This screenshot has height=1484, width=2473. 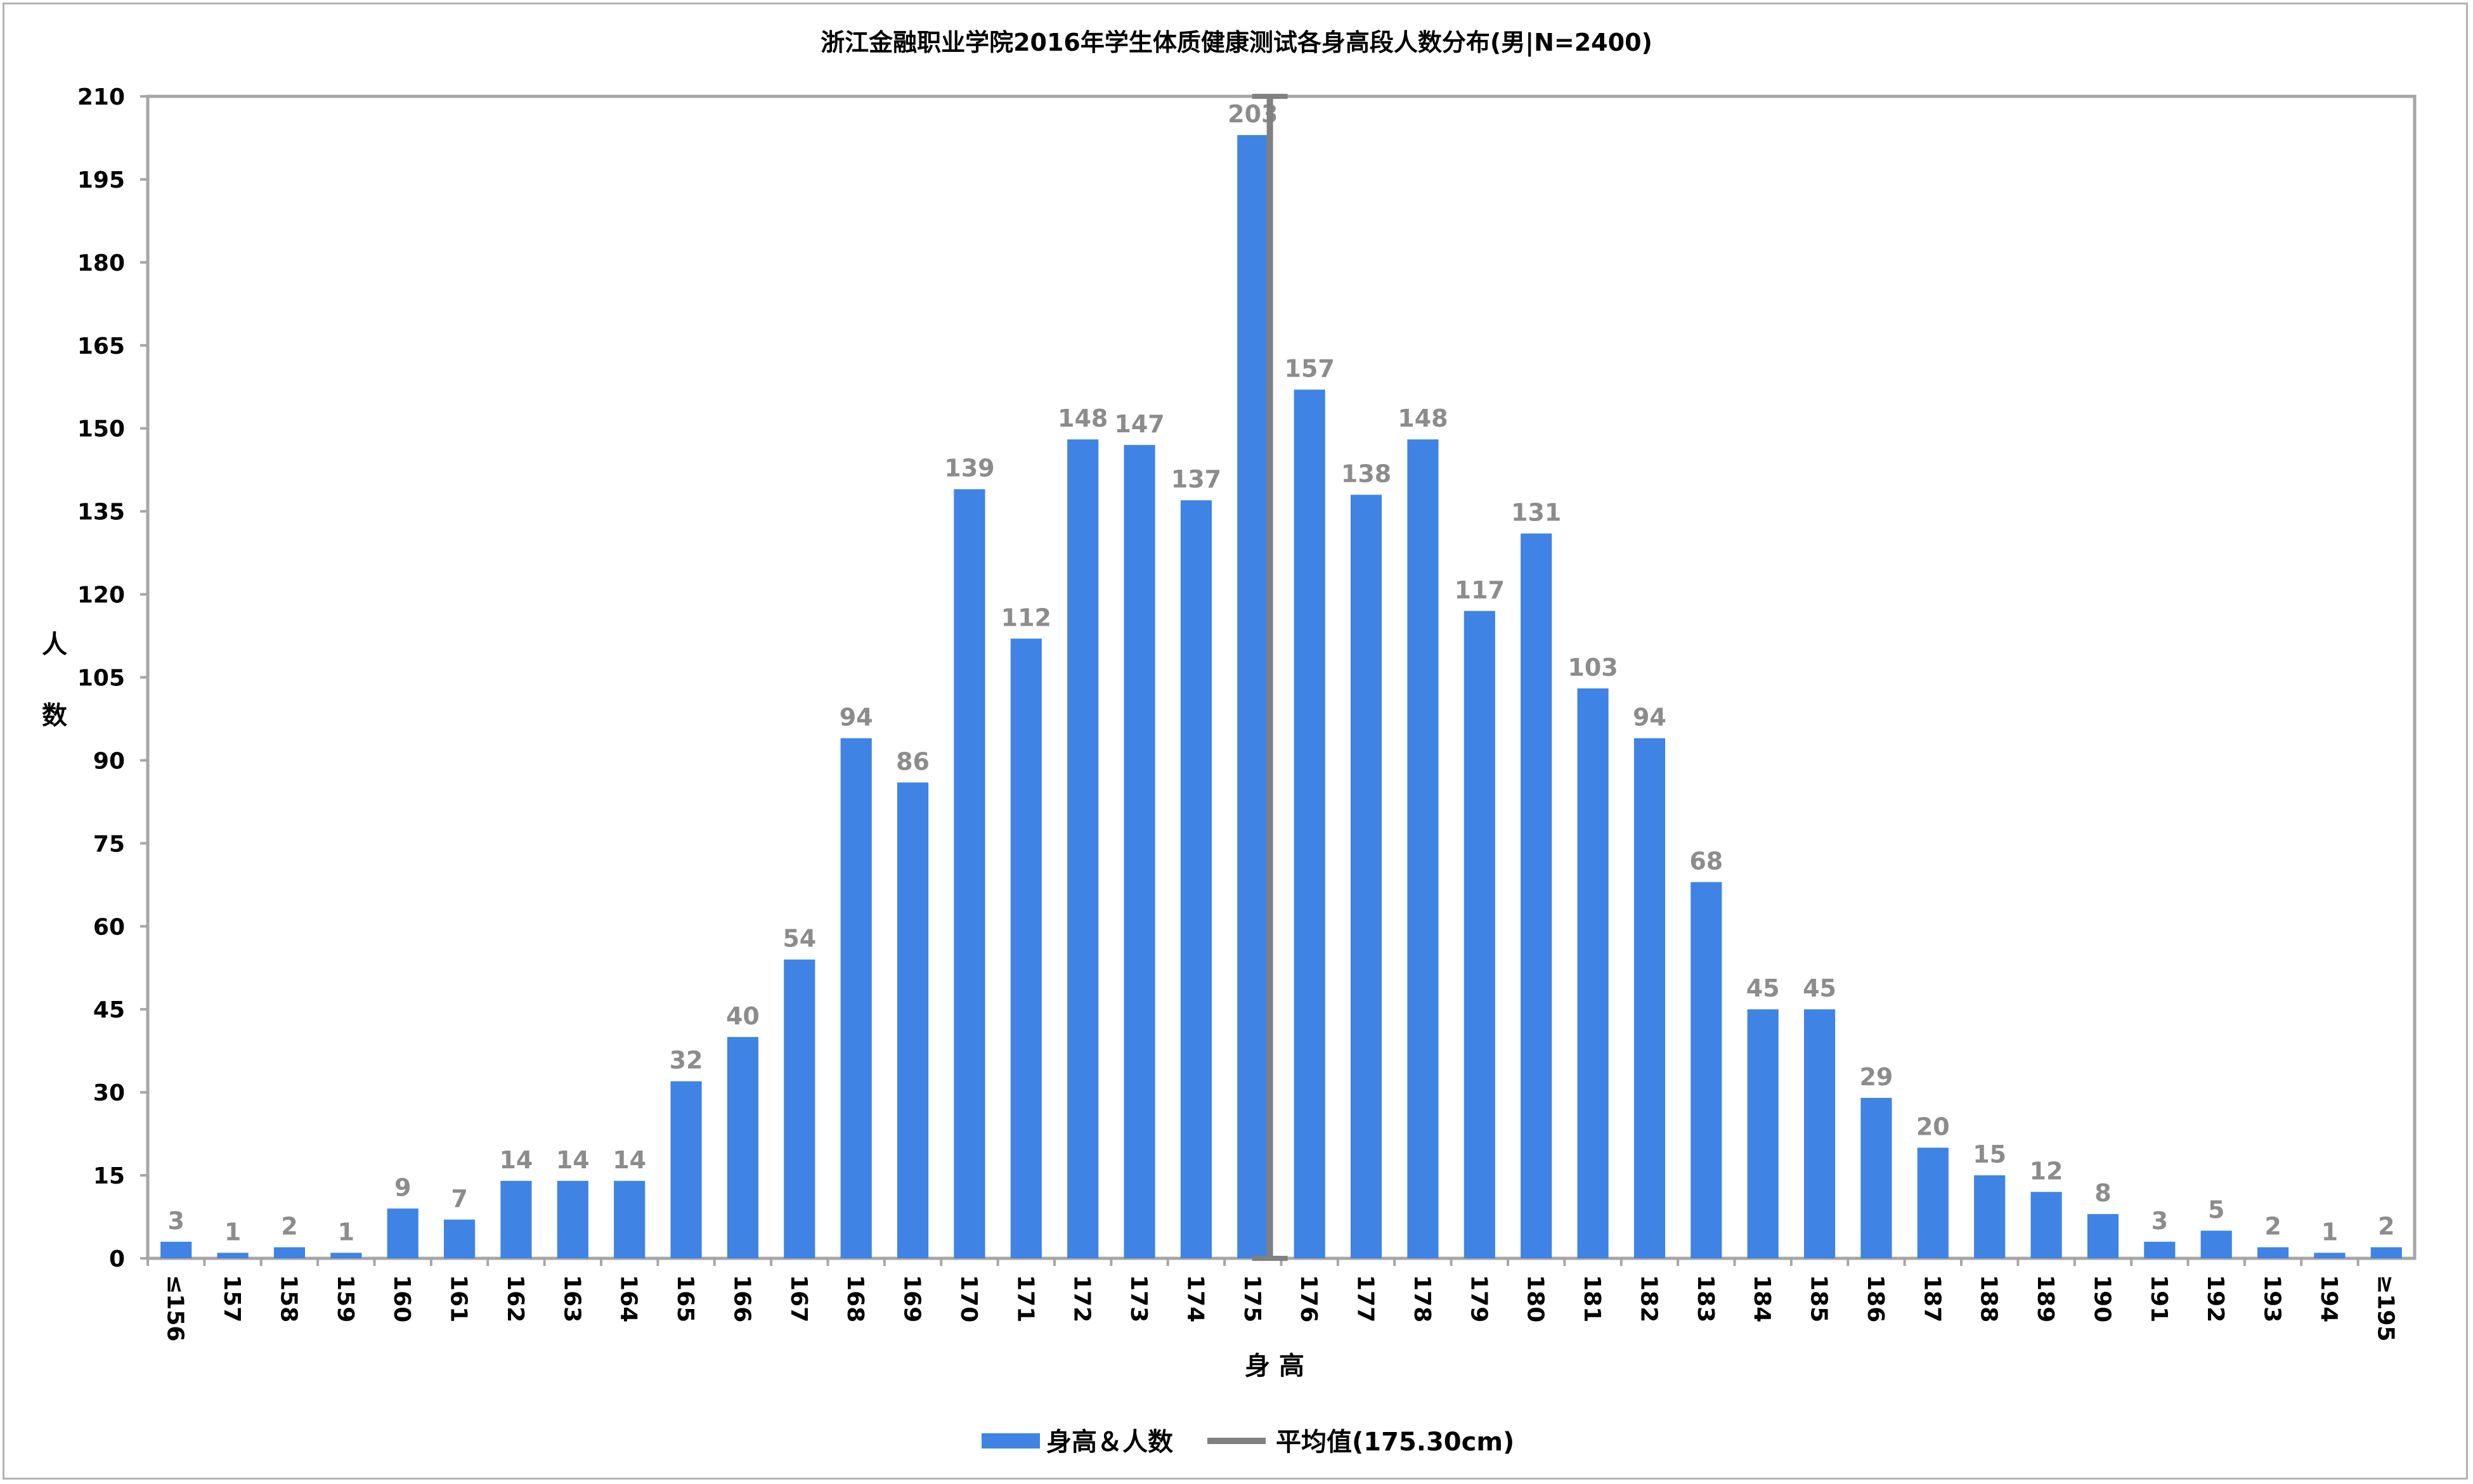 I want to click on x-tick-label: 185, so click(x=1819, y=1298).